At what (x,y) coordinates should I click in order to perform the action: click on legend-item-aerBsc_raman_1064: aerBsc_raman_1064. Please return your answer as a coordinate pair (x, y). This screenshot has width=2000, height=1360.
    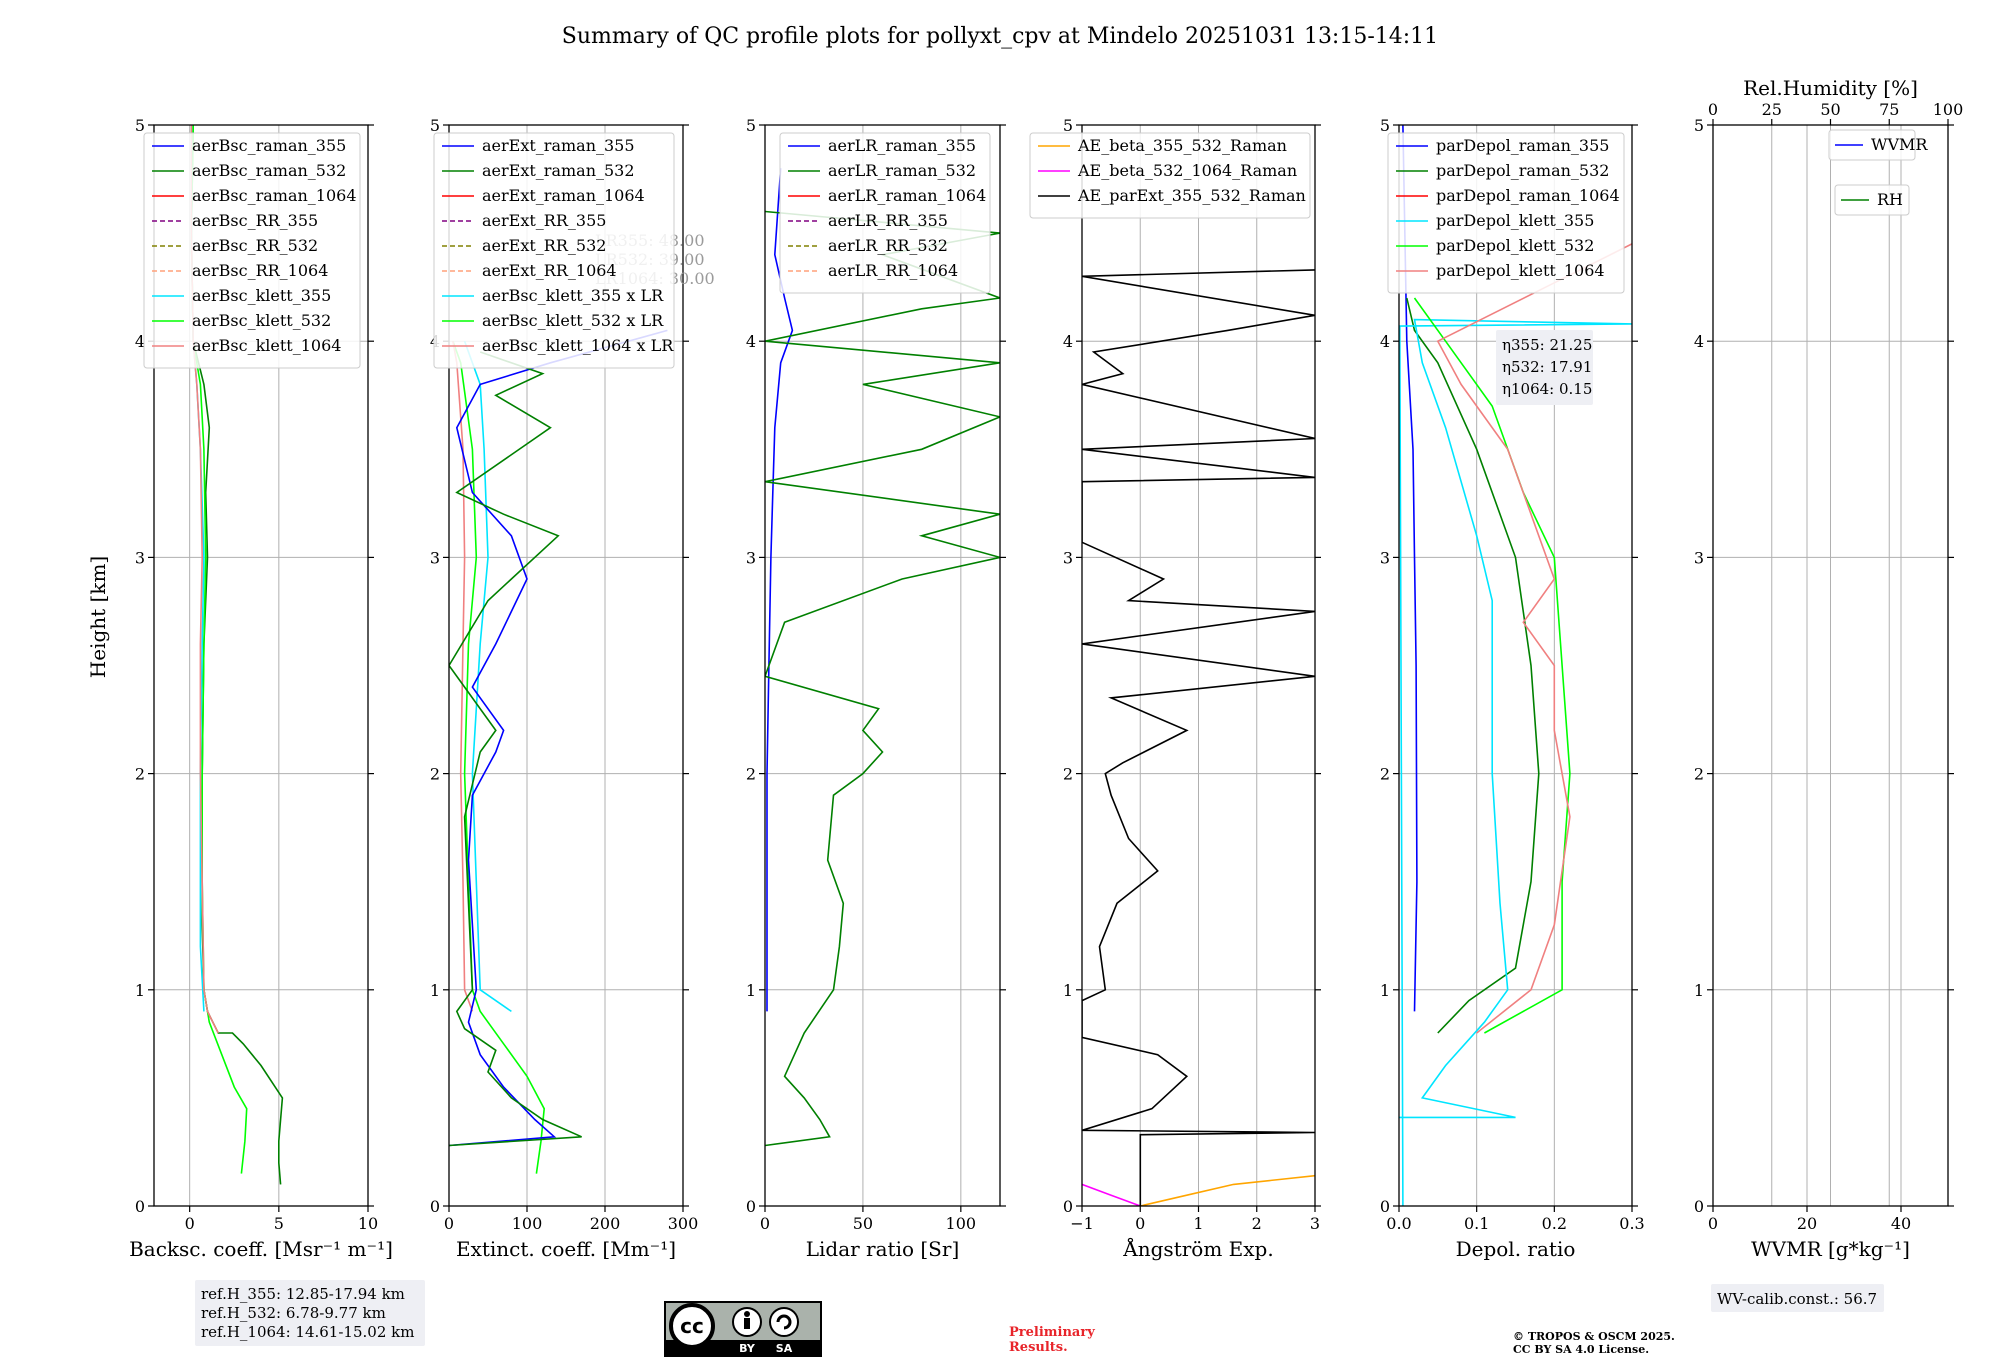
    Looking at the image, I should click on (274, 195).